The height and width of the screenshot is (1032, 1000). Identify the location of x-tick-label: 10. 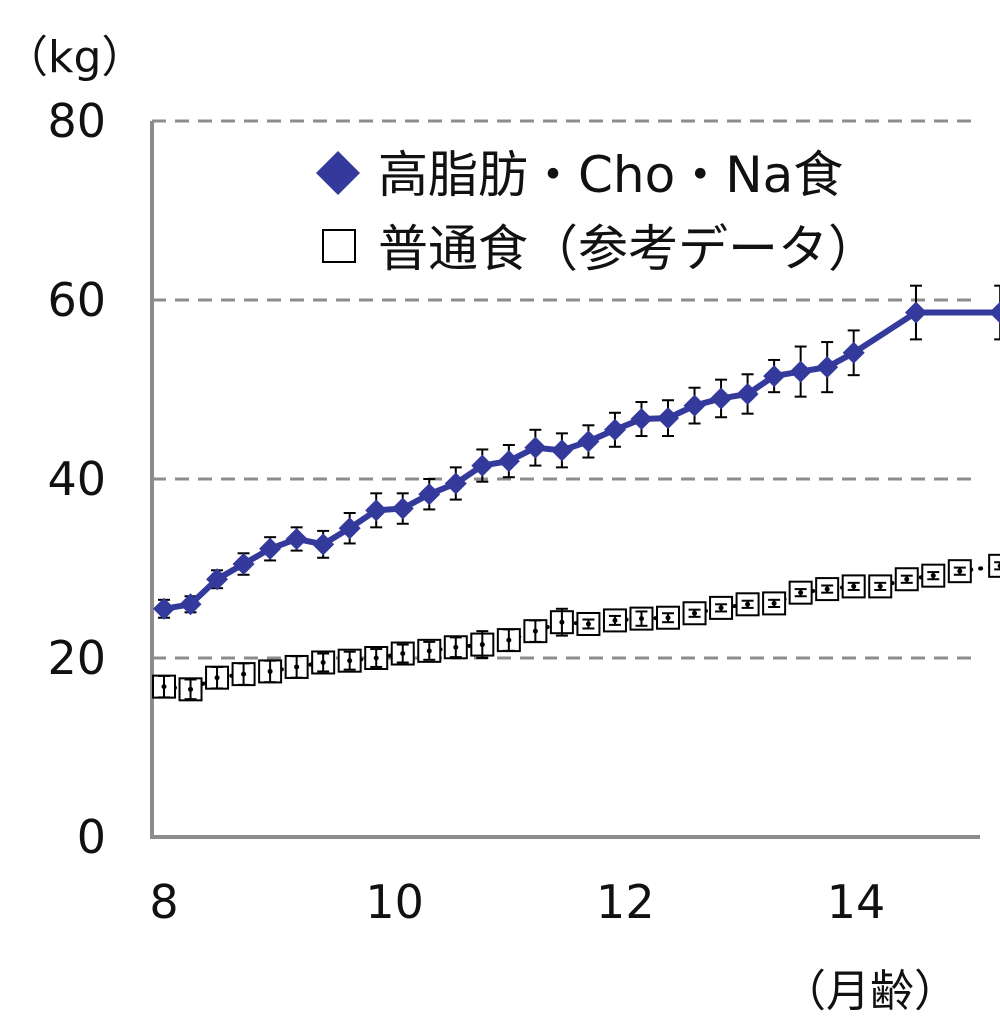
(394, 902).